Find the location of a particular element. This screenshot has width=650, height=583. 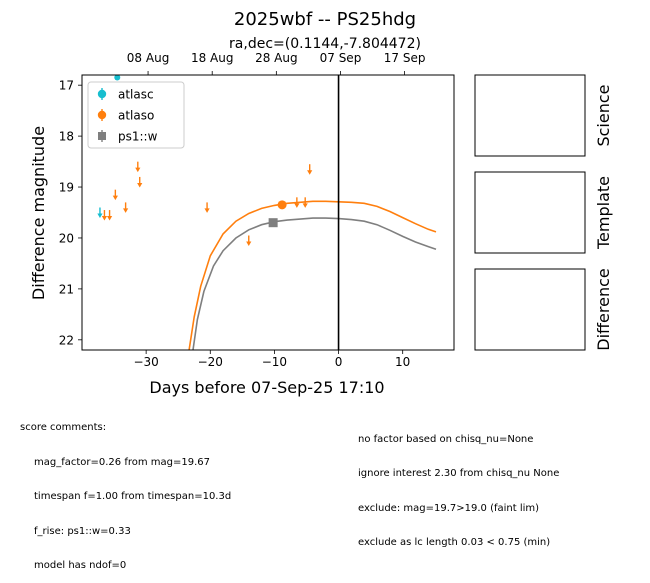

legend-item: ps1::w is located at coordinates (128, 137).